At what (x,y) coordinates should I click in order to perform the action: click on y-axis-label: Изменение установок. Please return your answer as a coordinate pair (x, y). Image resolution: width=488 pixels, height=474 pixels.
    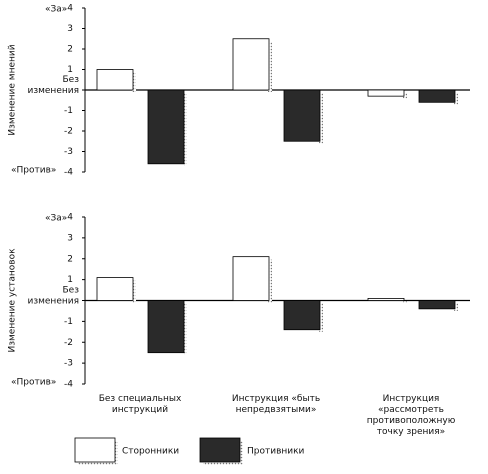
    Looking at the image, I should click on (13, 300).